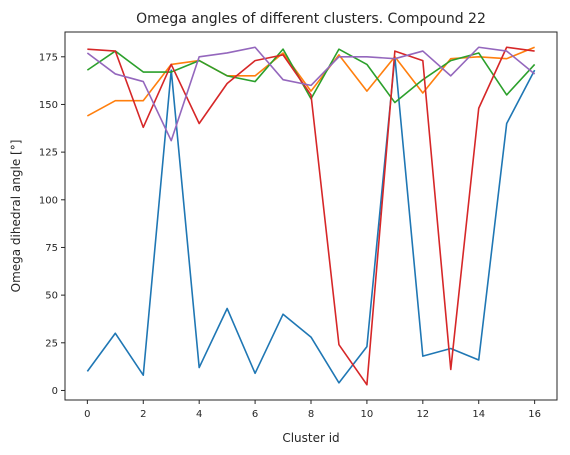  Describe the element at coordinates (48, 105) in the screenshot. I see `y-tick-label: 150` at that location.